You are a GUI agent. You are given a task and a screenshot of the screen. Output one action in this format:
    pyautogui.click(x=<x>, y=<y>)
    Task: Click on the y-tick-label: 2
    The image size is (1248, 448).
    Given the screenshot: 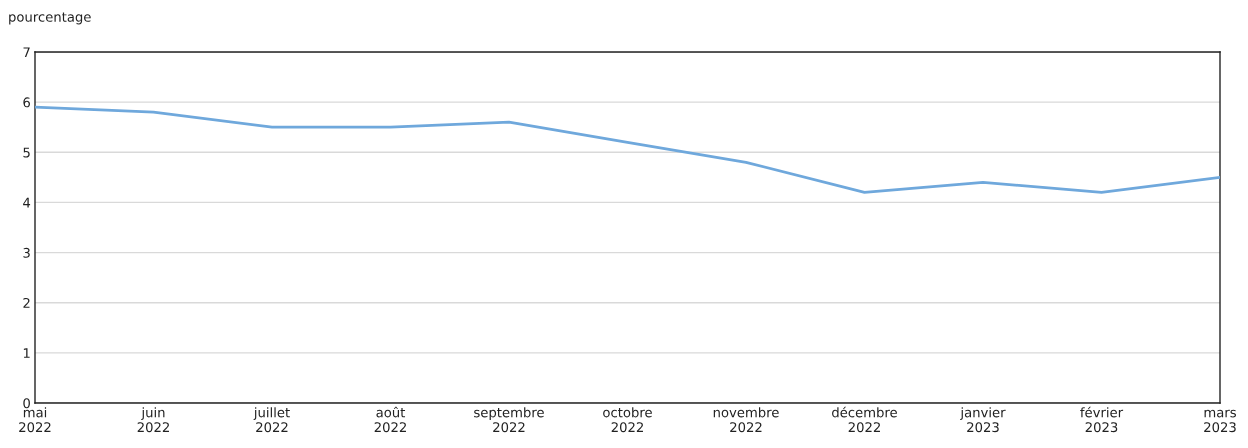 What is the action you would take?
    pyautogui.click(x=26, y=302)
    